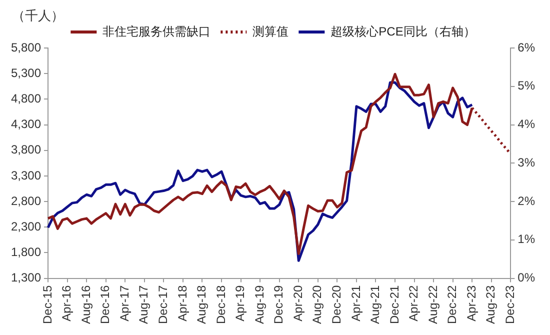 This screenshot has height=335, width=550. What do you see at coordinates (259, 304) in the screenshot?
I see `x-tick-label: Aug-19` at bounding box center [259, 304].